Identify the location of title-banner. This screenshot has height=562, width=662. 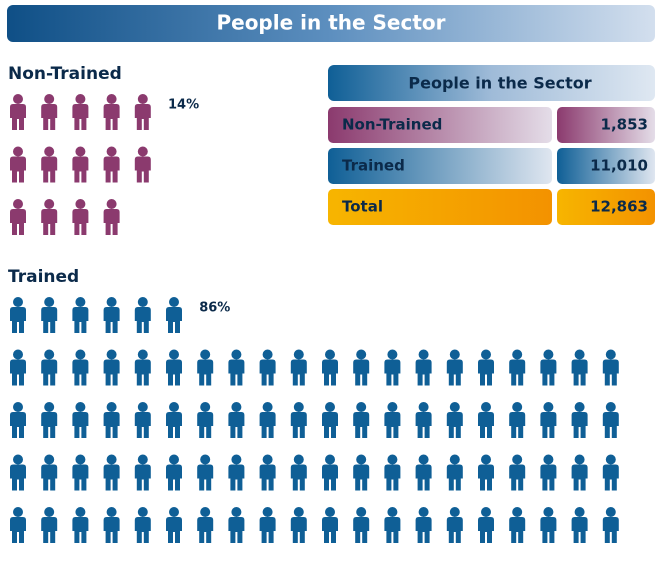
(331, 23).